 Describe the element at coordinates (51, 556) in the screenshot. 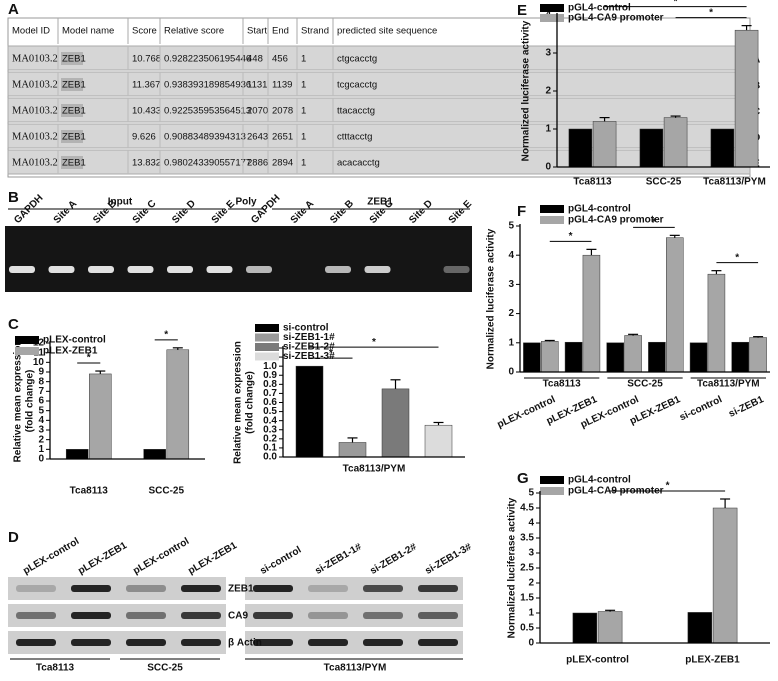

I see `lane-label: pLEX-control` at that location.